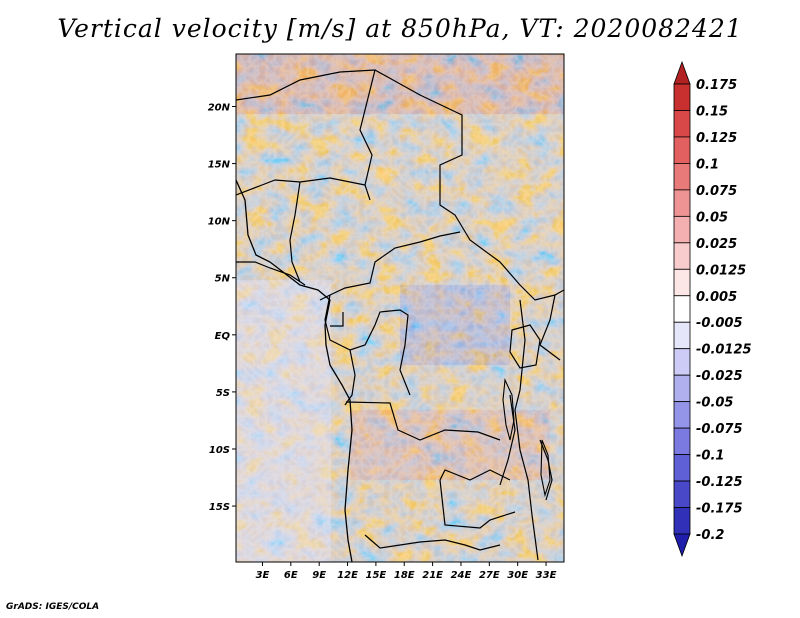 The image size is (800, 618). Describe the element at coordinates (719, 429) in the screenshot. I see `colorbar-label: -0.075` at that location.